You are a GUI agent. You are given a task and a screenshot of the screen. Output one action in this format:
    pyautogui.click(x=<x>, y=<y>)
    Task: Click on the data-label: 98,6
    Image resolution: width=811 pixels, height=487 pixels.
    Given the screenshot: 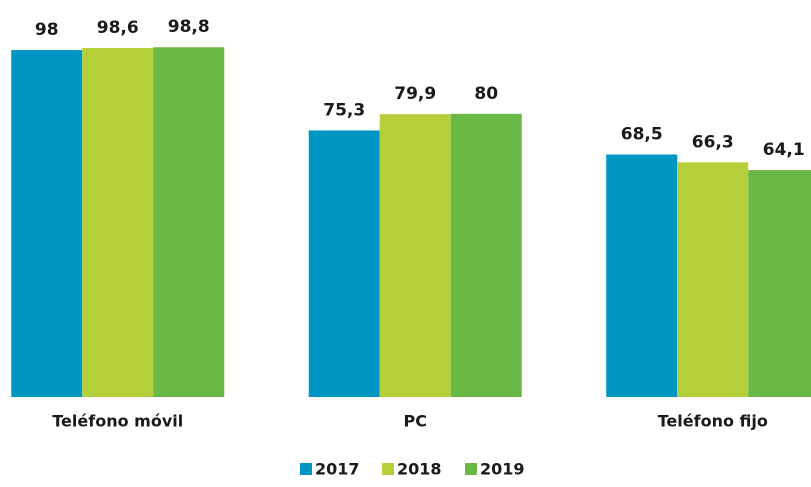 What is the action you would take?
    pyautogui.click(x=118, y=28)
    